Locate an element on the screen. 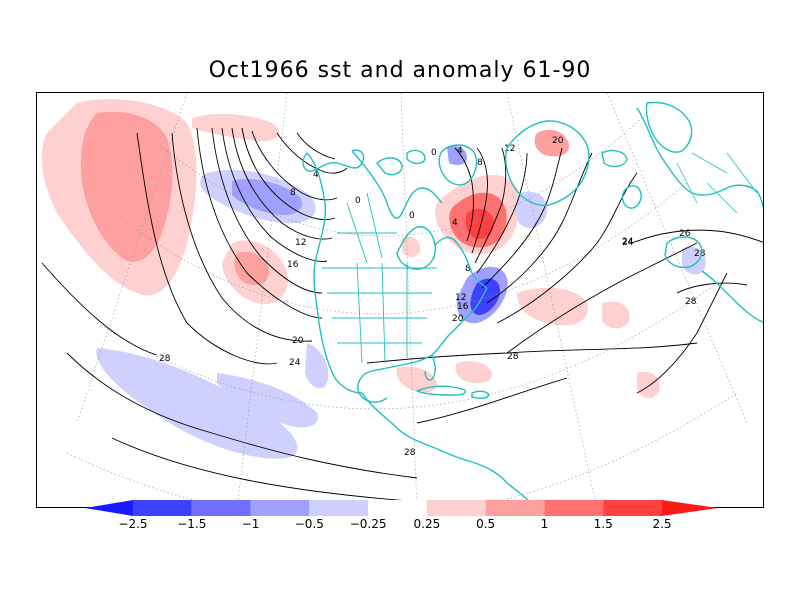  colorbar-swatches is located at coordinates (401, 508).